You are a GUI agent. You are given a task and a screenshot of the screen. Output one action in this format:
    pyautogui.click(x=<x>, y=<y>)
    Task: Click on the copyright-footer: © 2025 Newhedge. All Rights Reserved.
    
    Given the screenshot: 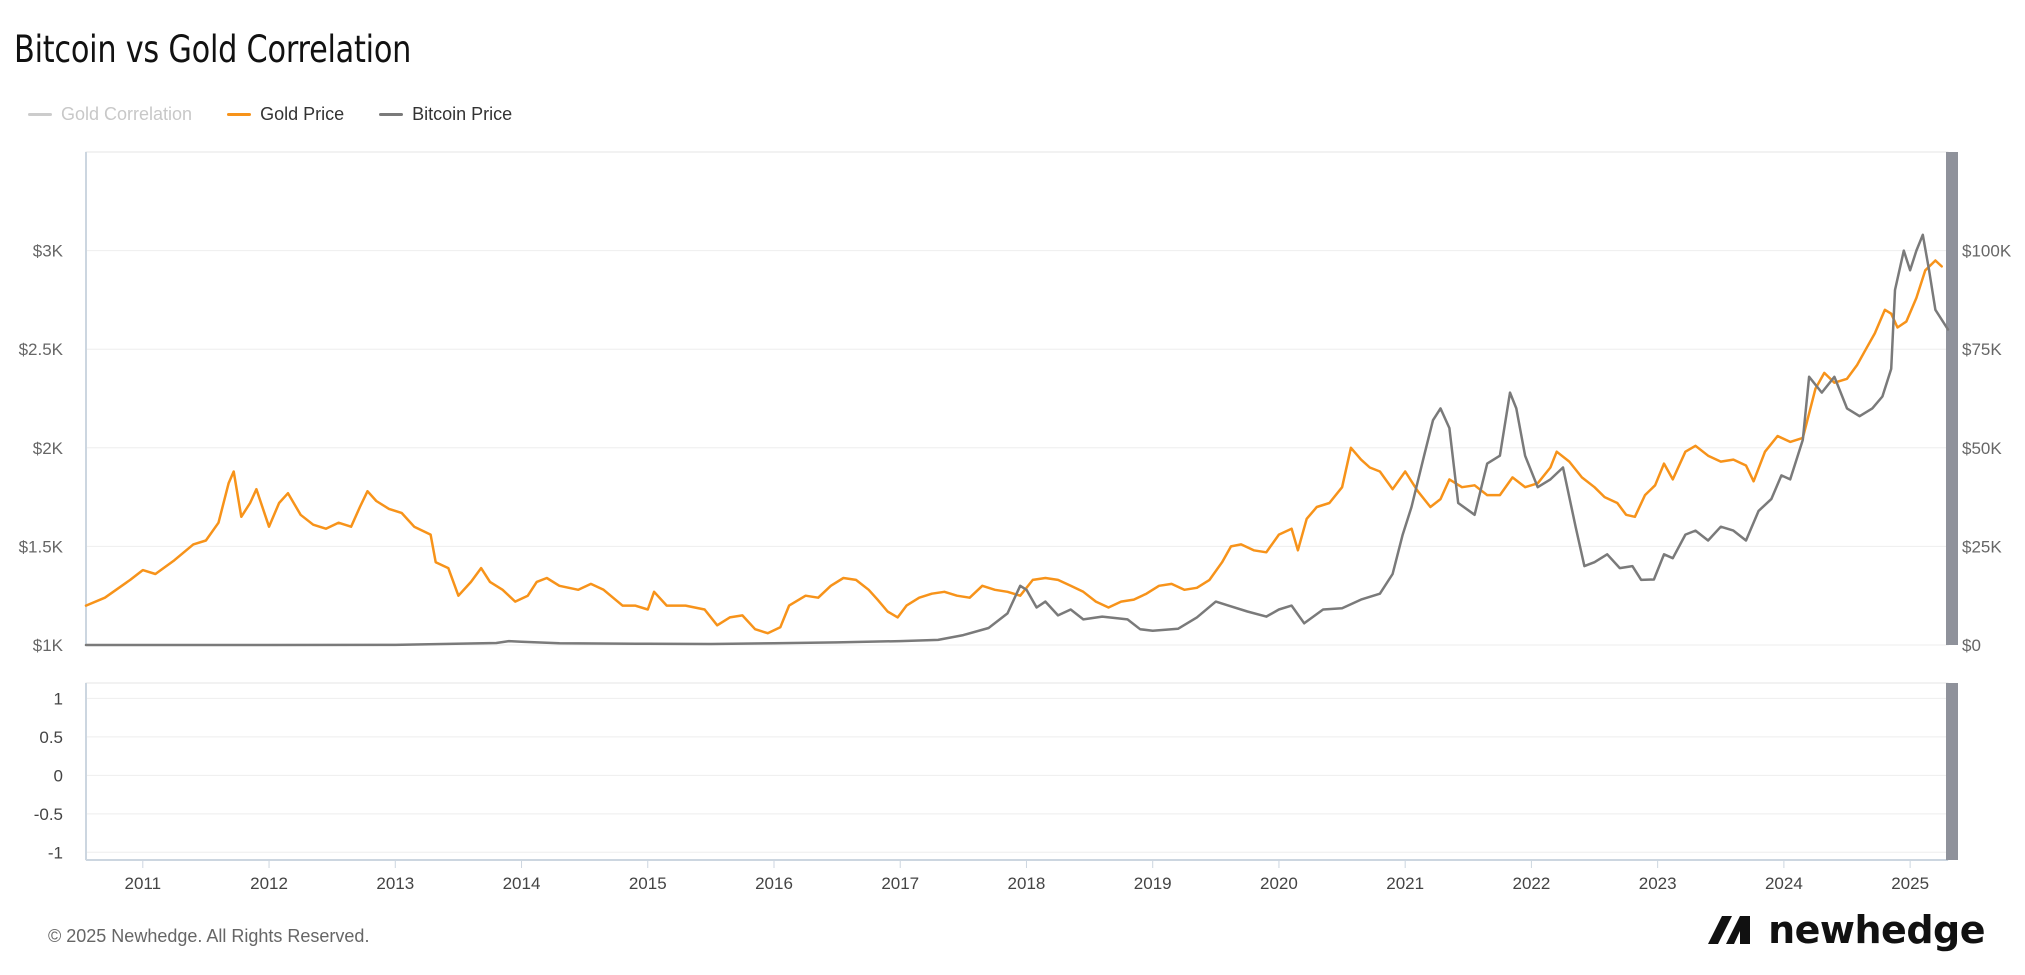 What is the action you would take?
    pyautogui.click(x=209, y=936)
    